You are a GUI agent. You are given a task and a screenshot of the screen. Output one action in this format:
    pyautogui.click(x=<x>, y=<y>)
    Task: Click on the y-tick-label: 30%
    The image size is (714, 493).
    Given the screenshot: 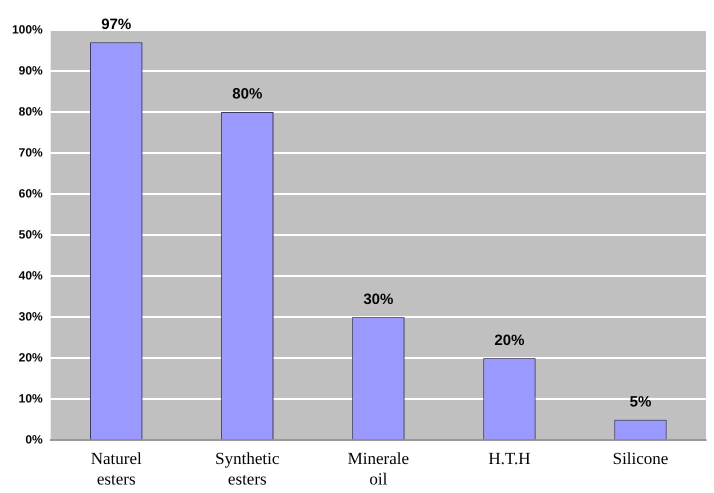 What is the action you would take?
    pyautogui.click(x=31, y=316)
    